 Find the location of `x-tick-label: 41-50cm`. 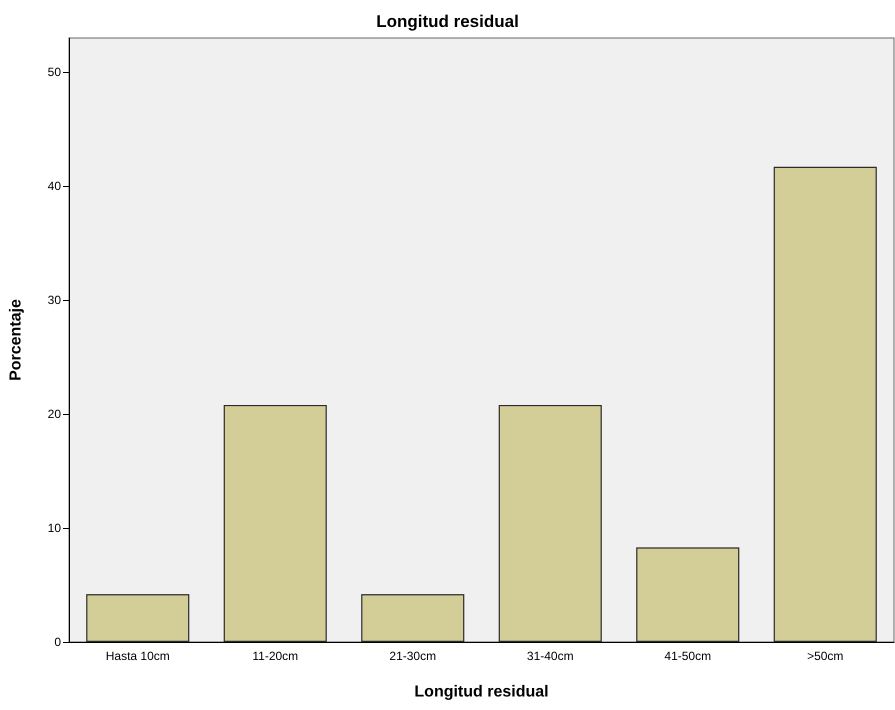

x-tick-label: 41-50cm is located at coordinates (688, 656).